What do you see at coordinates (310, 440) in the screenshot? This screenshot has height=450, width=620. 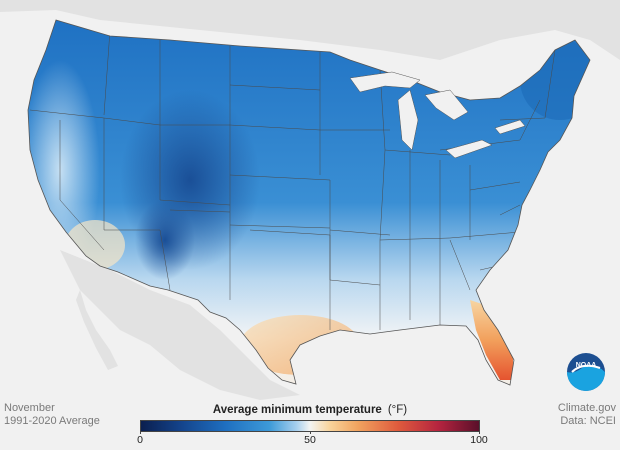 I see `legend-tick-50: 50` at bounding box center [310, 440].